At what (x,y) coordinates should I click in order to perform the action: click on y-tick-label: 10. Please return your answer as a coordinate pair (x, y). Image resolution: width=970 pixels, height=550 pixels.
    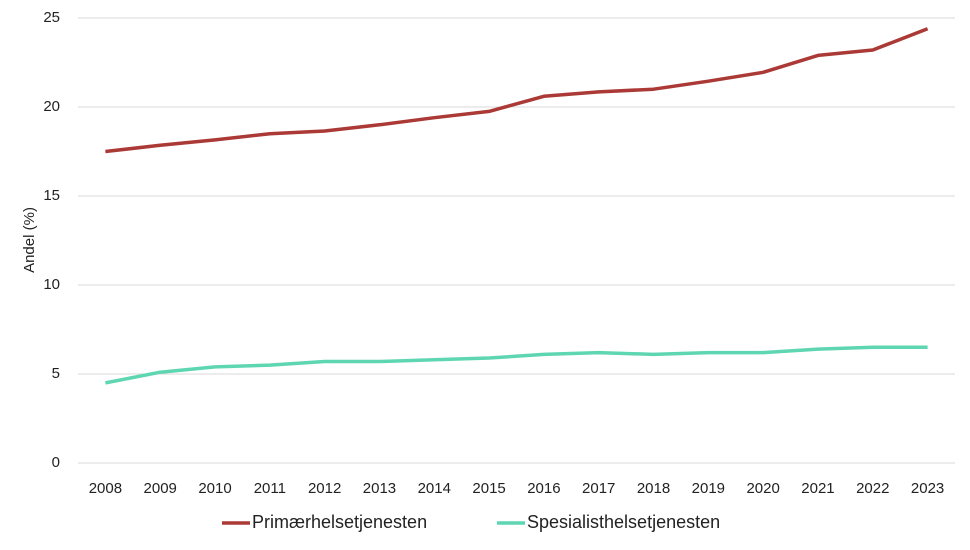
    Looking at the image, I should click on (51, 284).